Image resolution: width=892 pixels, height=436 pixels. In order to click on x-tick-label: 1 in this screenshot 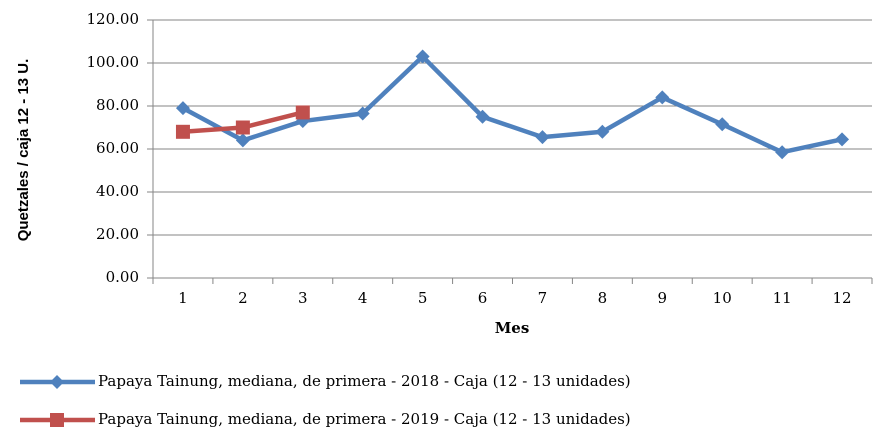, I will do `click(183, 298)`.